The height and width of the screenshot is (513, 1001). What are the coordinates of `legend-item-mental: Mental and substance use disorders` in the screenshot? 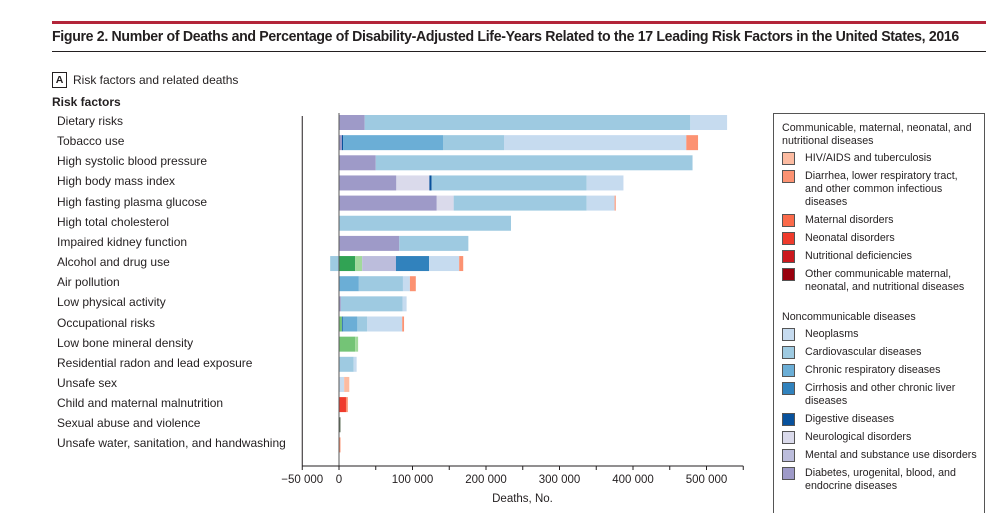 It's located at (883, 455).